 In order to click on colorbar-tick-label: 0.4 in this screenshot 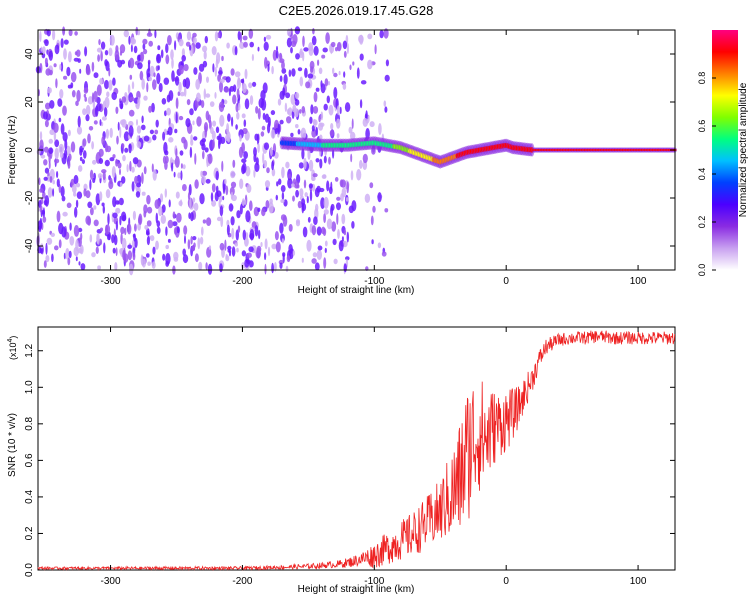, I will do `click(702, 174)`.